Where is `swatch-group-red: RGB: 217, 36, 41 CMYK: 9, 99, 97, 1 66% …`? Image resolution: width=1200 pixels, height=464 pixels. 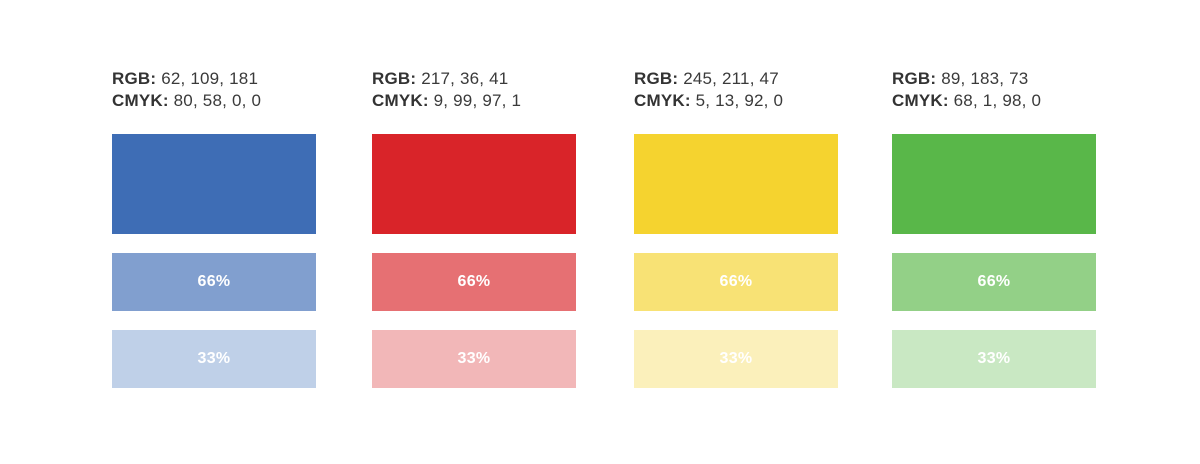
swatch-group-red: RGB: 217, 36, 41 CMYK: 9, 99, 97, 1 66% … is located at coordinates (474, 228).